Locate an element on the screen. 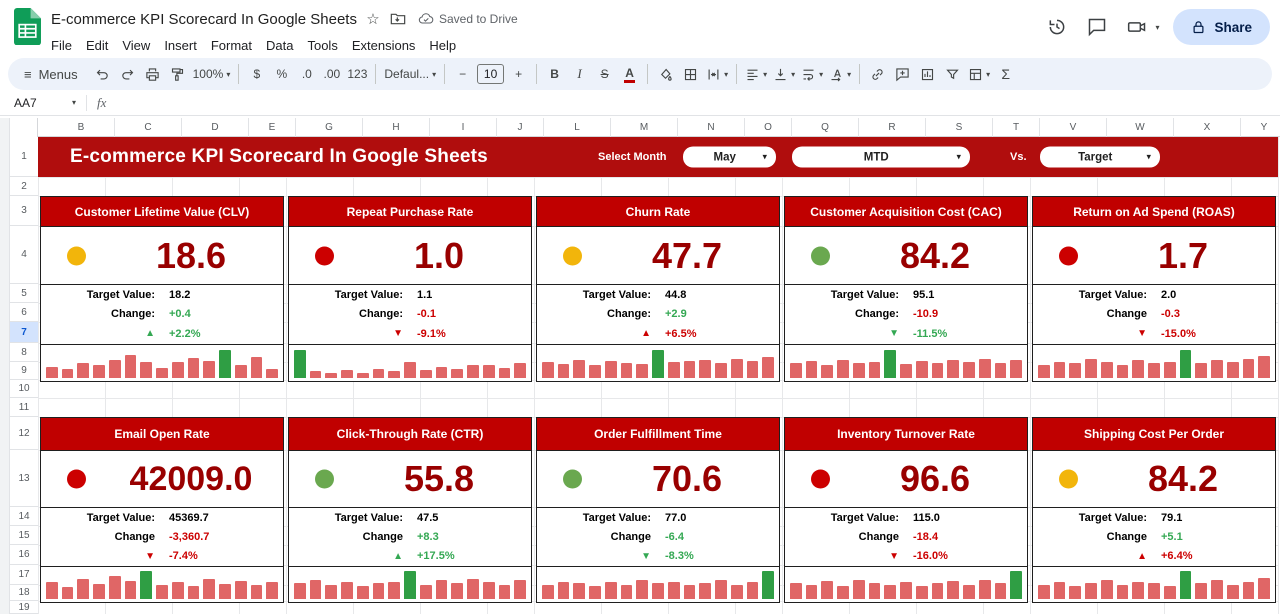  column-header-C: C is located at coordinates (148, 127).